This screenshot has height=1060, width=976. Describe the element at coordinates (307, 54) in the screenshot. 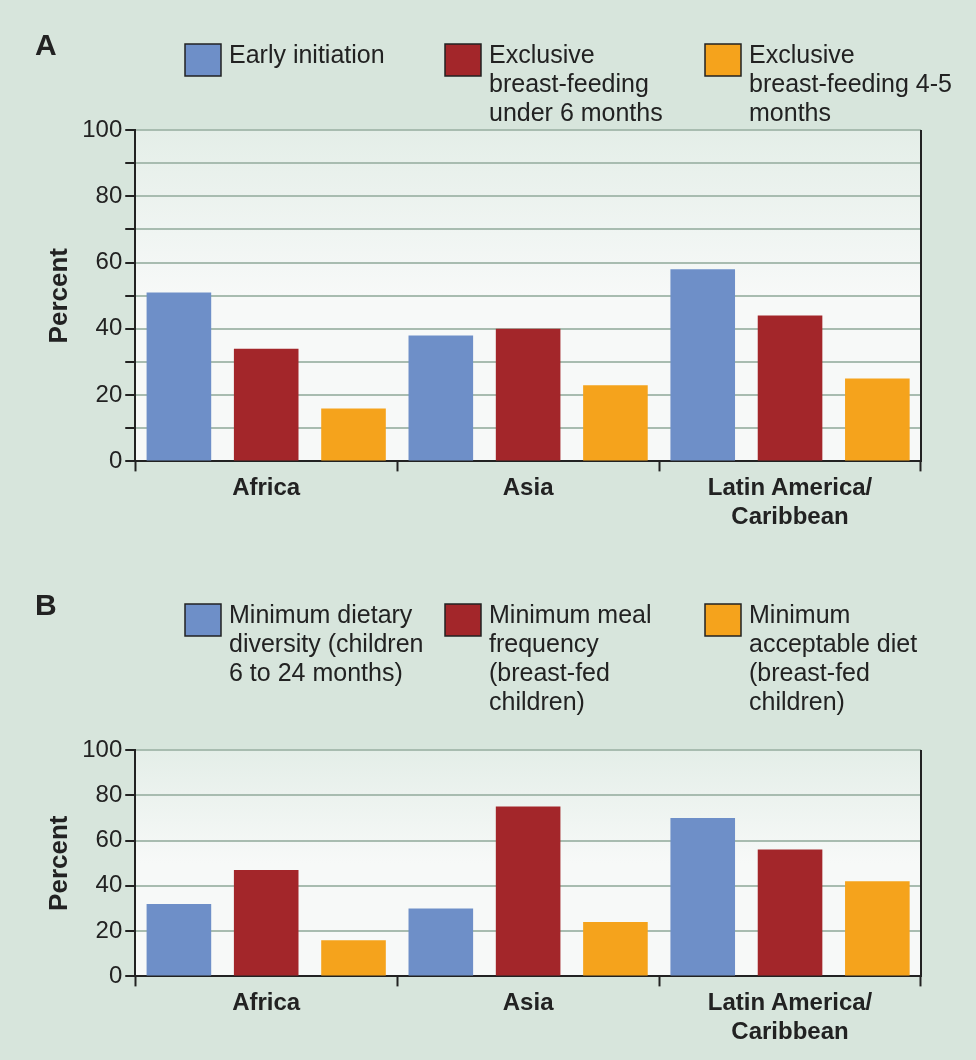

I see `legend-label: Early initiation` at that location.